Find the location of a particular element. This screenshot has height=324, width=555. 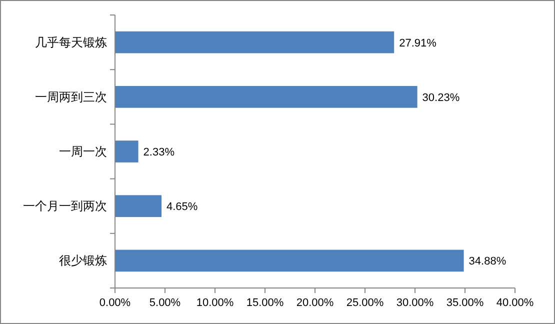

y-tick-label: 一周一次 is located at coordinates (83, 151).